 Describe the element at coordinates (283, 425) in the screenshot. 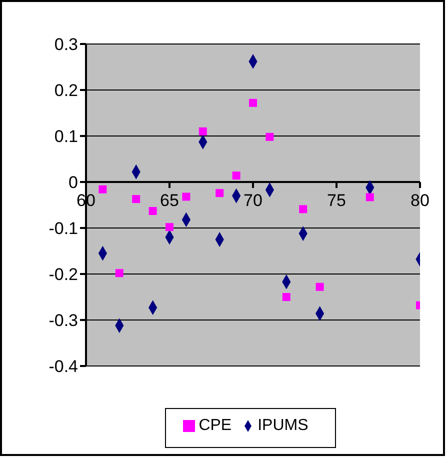

I see `legend-label: IPUMS` at that location.